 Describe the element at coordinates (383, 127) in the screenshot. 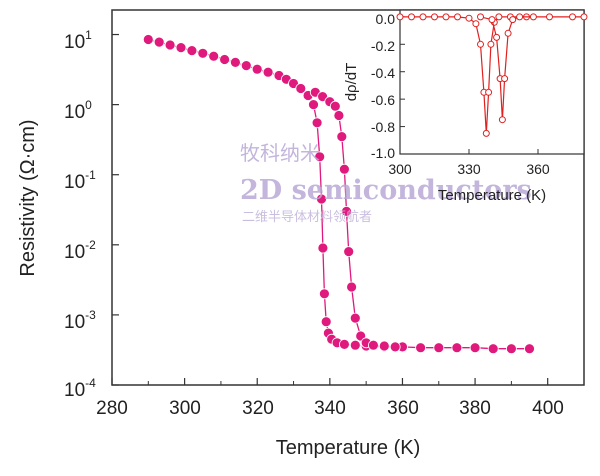

I see `inset-y-tick-label: -0.8` at that location.